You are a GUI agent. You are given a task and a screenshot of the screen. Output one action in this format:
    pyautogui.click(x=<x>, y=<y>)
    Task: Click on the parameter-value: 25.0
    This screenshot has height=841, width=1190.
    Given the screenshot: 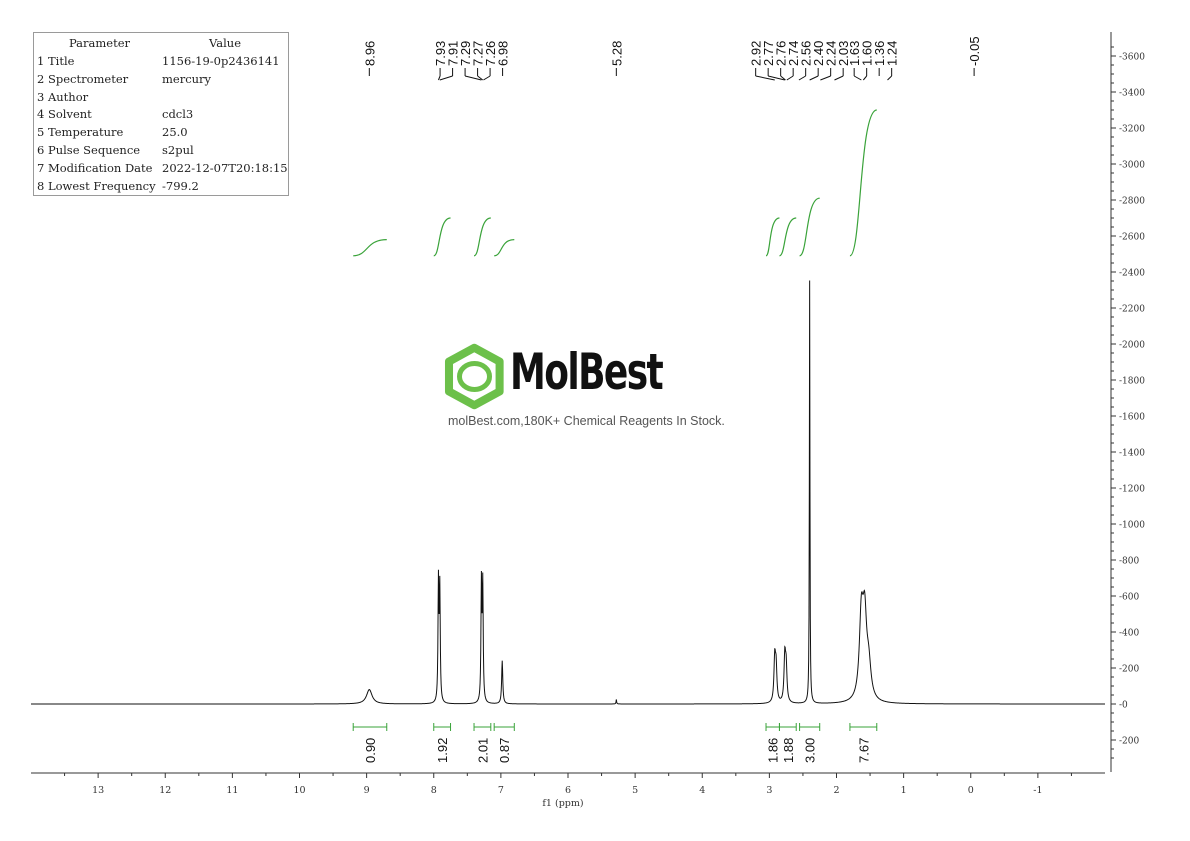 What is the action you would take?
    pyautogui.click(x=175, y=132)
    